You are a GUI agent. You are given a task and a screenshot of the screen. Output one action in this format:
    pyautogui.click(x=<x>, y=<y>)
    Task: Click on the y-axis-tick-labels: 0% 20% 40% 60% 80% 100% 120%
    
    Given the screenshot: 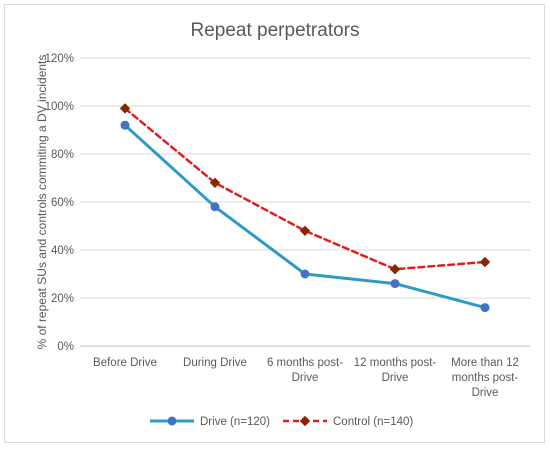 What is the action you would take?
    pyautogui.click(x=59, y=203)
    